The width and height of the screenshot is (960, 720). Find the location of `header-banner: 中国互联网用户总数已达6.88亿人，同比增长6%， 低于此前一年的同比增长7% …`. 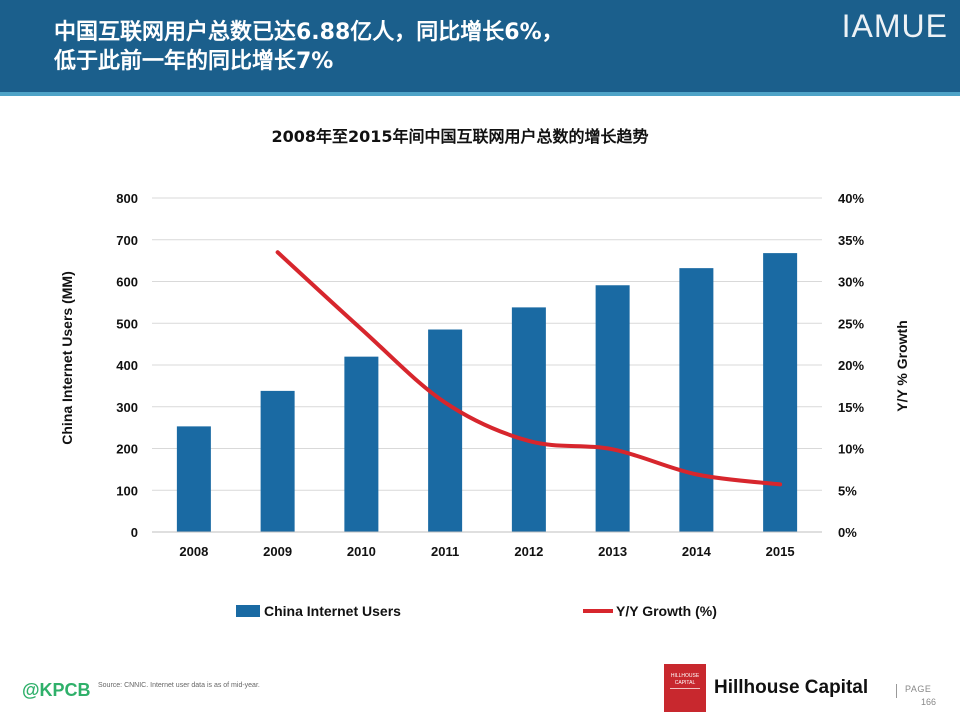

header-banner: 中国互联网用户总数已达6.88亿人，同比增长6%， 低于此前一年的同比增长7% … is located at coordinates (480, 46).